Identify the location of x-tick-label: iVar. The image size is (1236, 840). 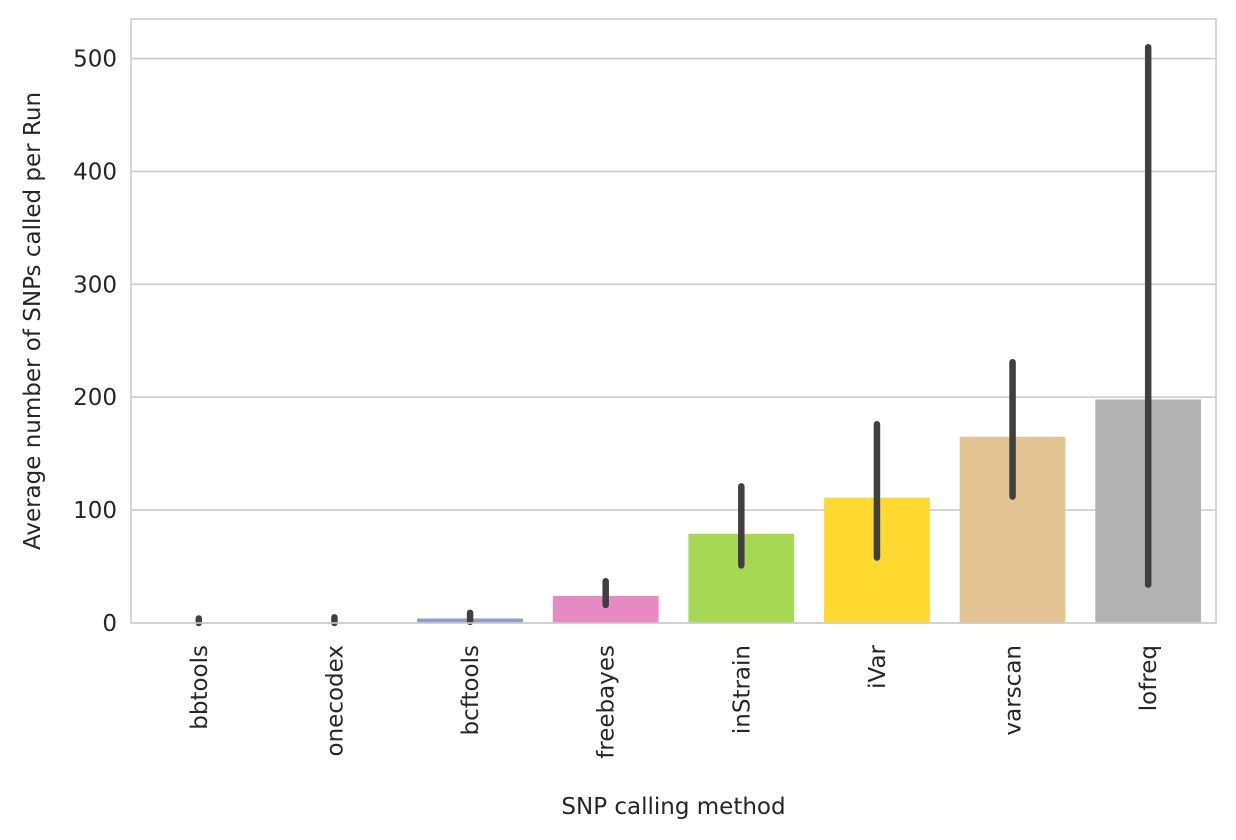
(878, 666).